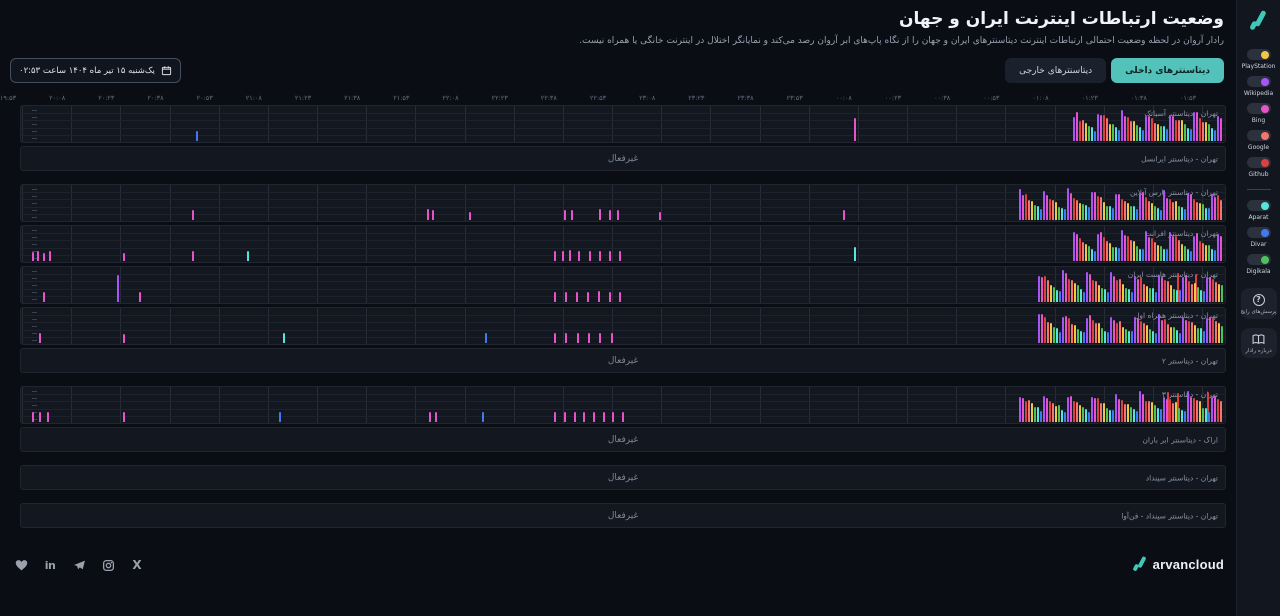 This screenshot has height=616, width=1280. I want to click on datacenter-row: اراک - دیتاسنتر ابر باران غیرفعال, so click(623, 439).